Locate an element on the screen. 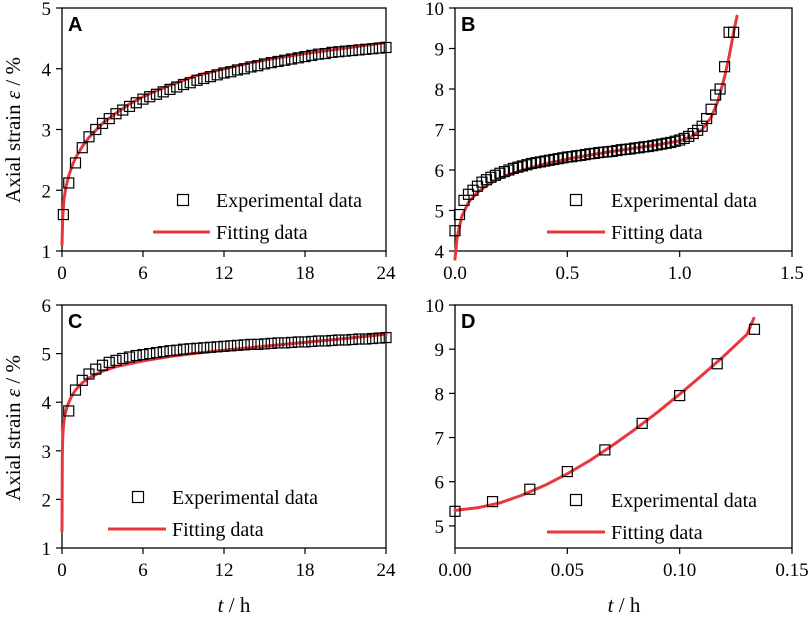 The height and width of the screenshot is (629, 810). x-tick-label: 1.5 is located at coordinates (792, 273).